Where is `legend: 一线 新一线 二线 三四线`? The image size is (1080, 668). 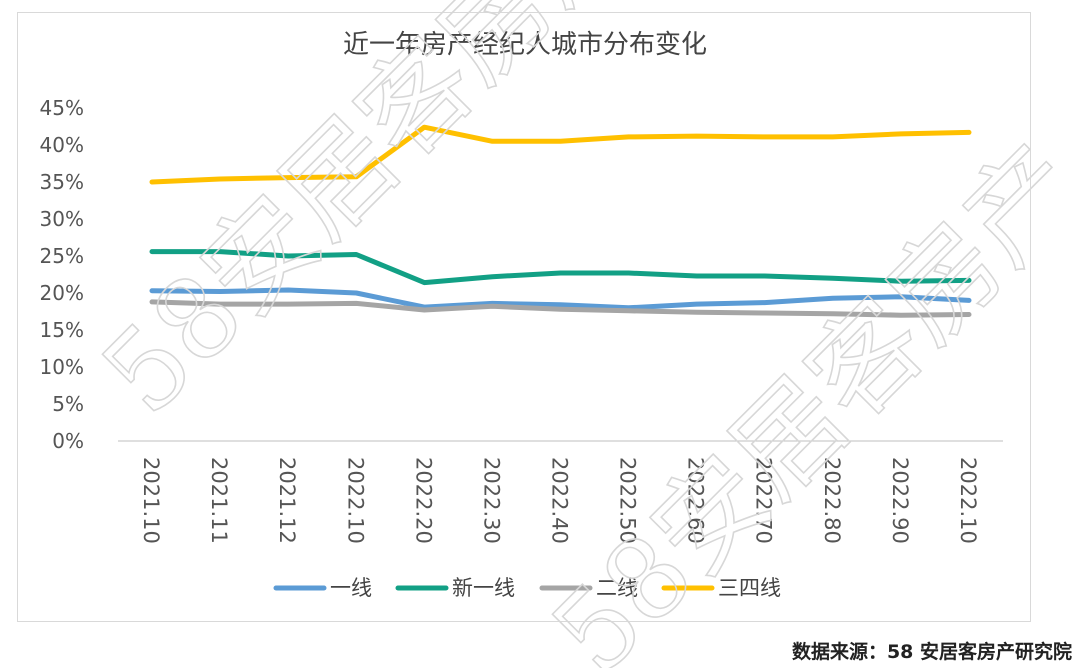
legend: 一线 新一线 二线 三四线 is located at coordinates (527, 588).